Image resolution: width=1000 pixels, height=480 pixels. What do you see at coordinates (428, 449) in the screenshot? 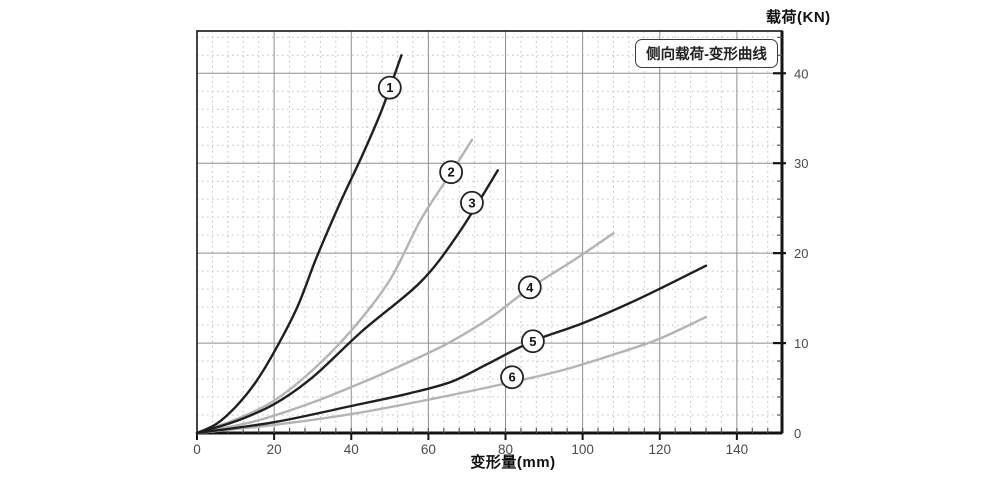
I see `svg-text: 60` at bounding box center [428, 449].